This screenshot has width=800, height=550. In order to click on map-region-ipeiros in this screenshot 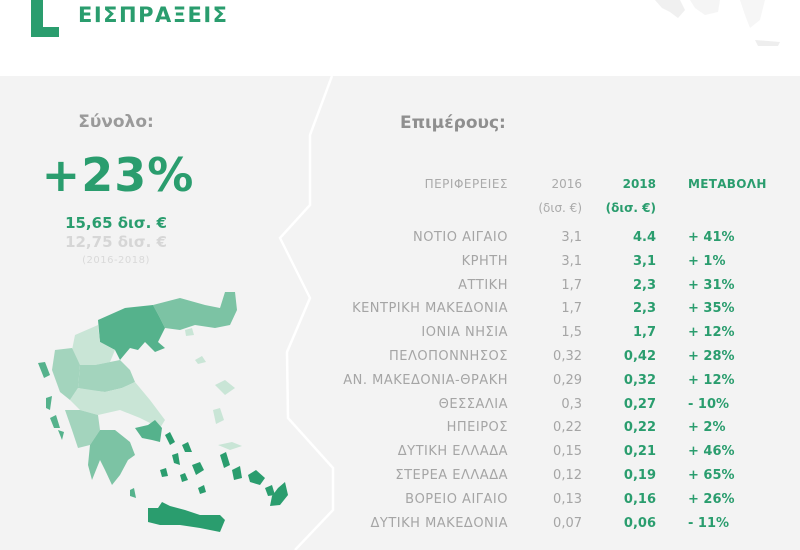, I will do `click(66, 374)`.